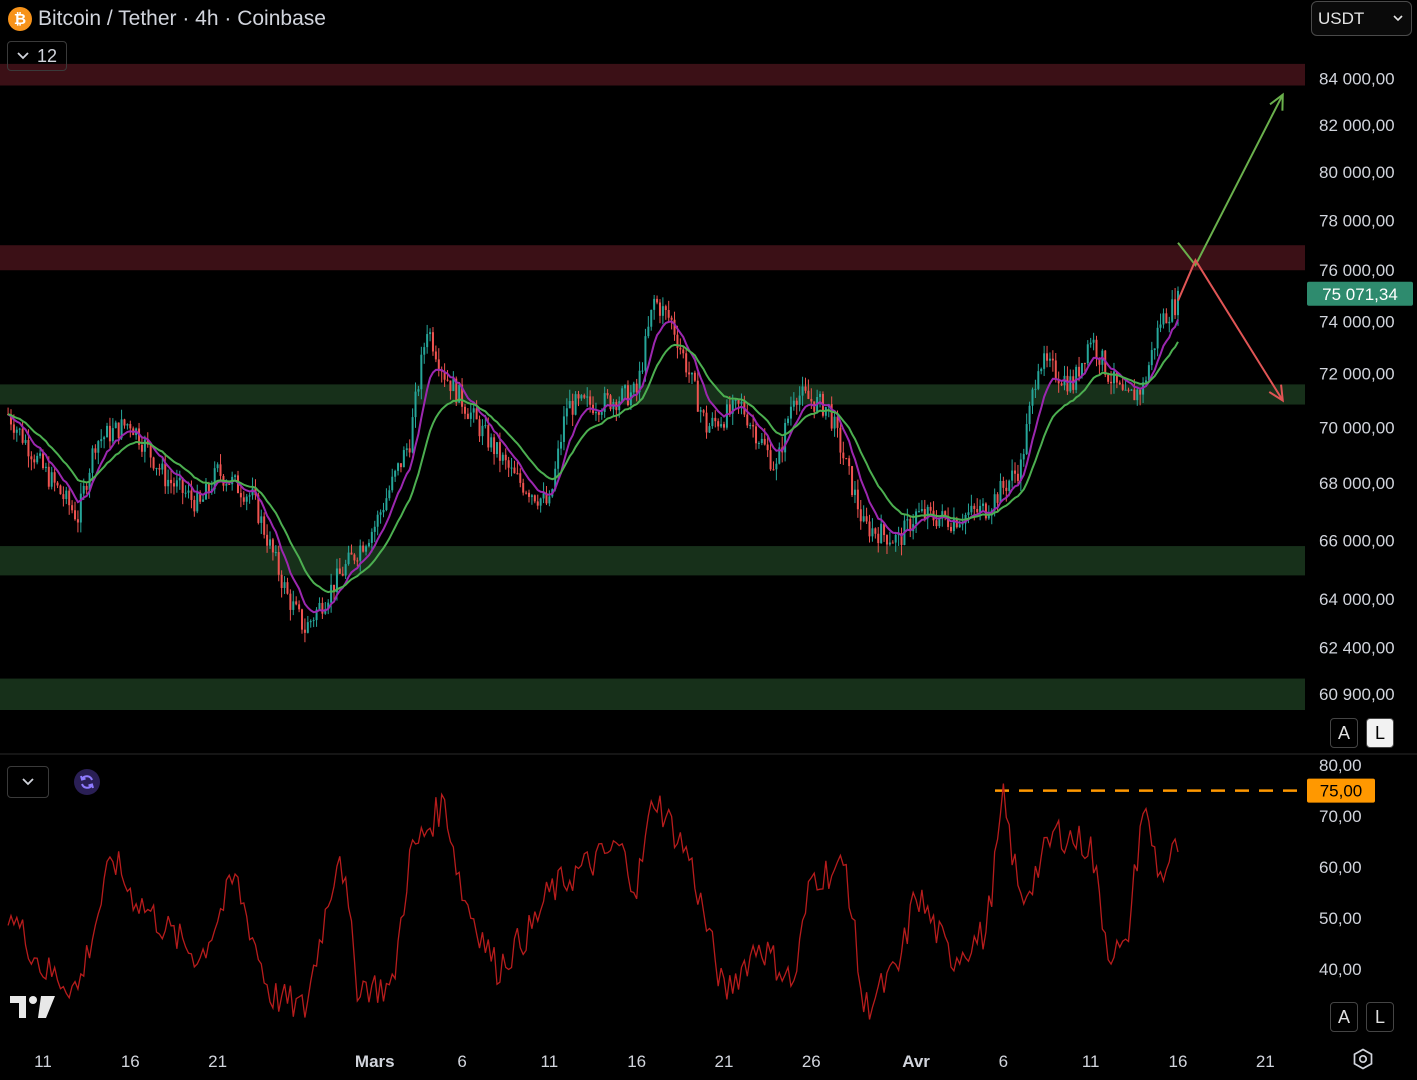  Describe the element at coordinates (1344, 733) in the screenshot. I see `auto-scale-button: A` at that location.